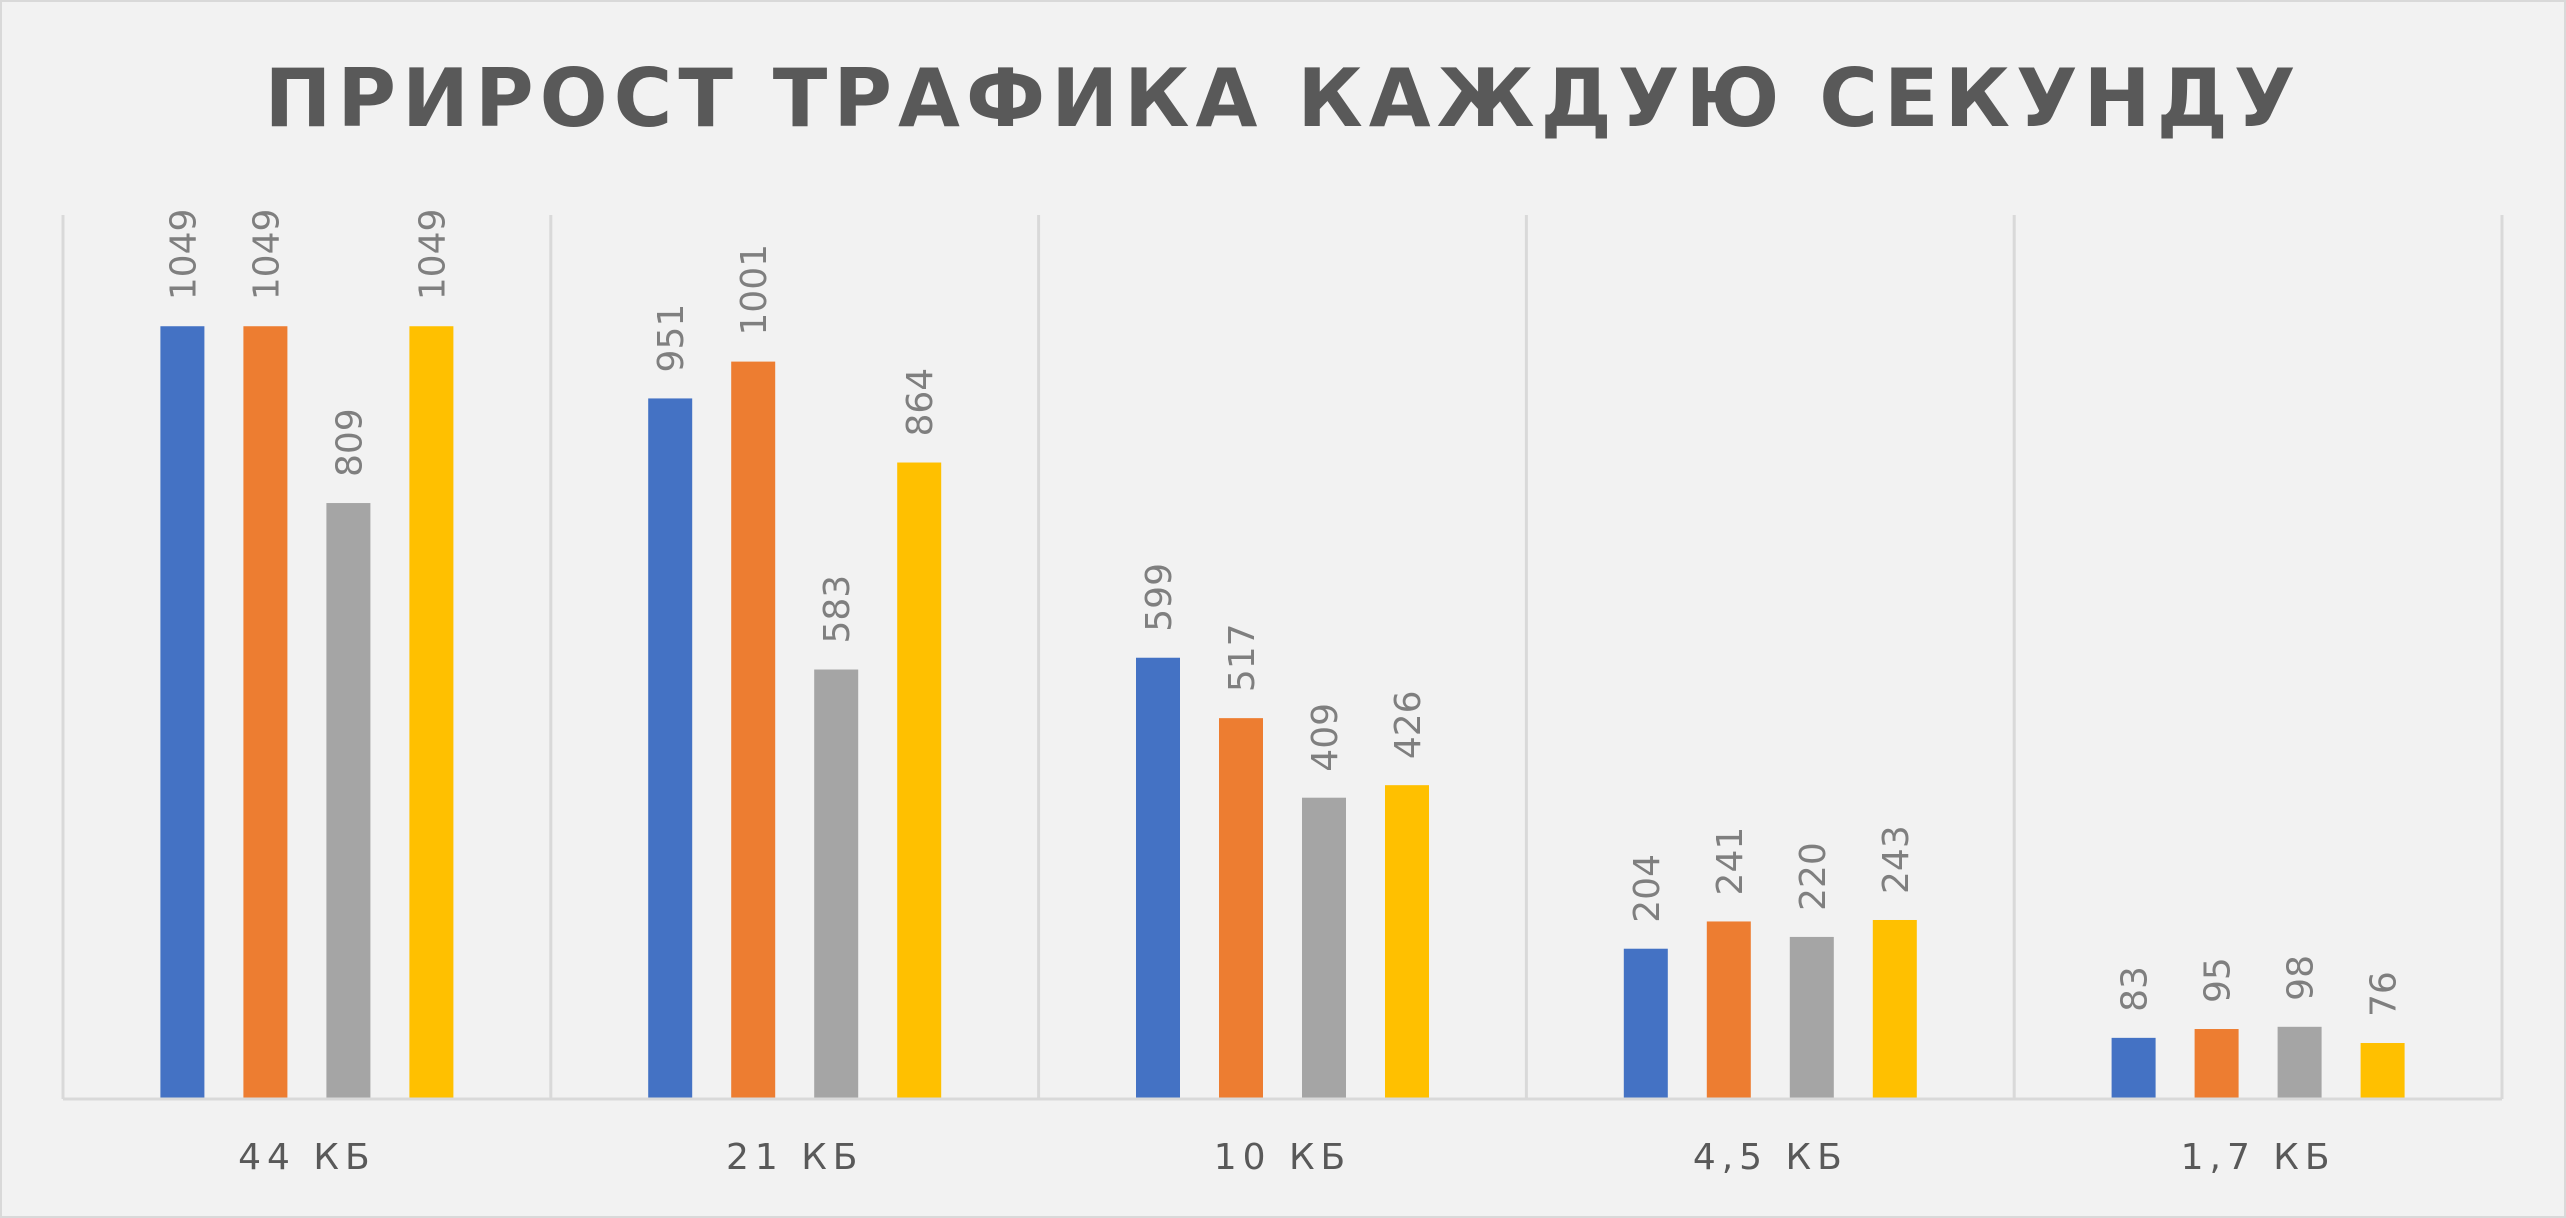 The width and height of the screenshot is (2566, 1218). I want to click on data-label: 517, so click(1242, 657).